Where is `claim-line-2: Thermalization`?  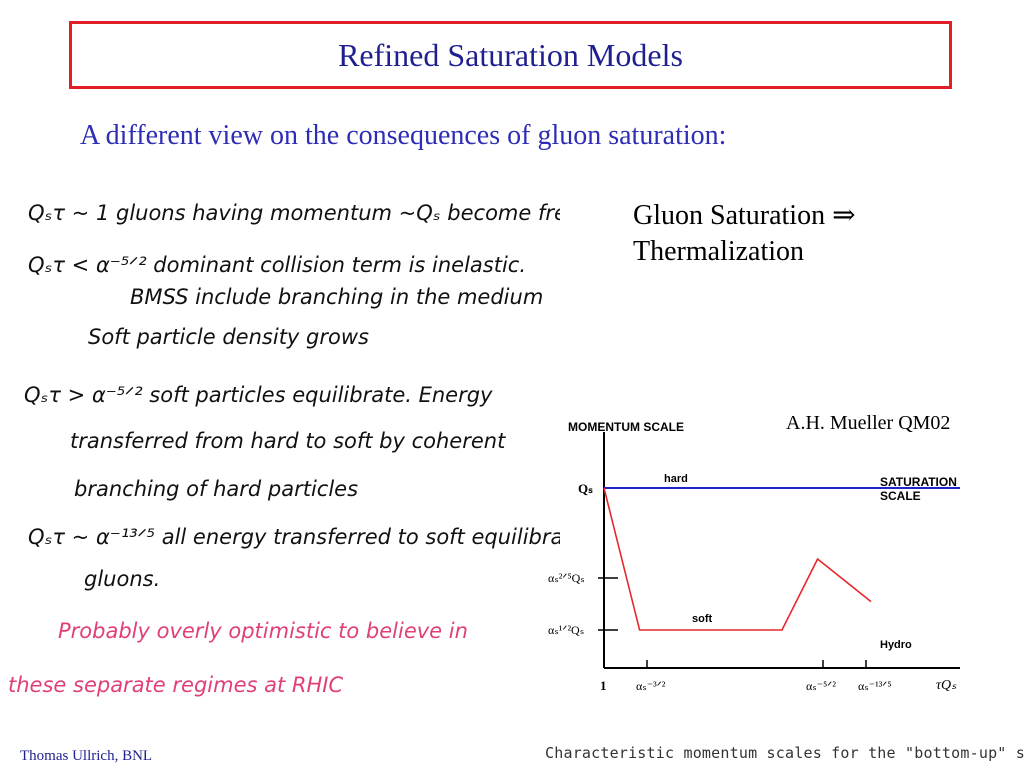 claim-line-2: Thermalization is located at coordinates (719, 251).